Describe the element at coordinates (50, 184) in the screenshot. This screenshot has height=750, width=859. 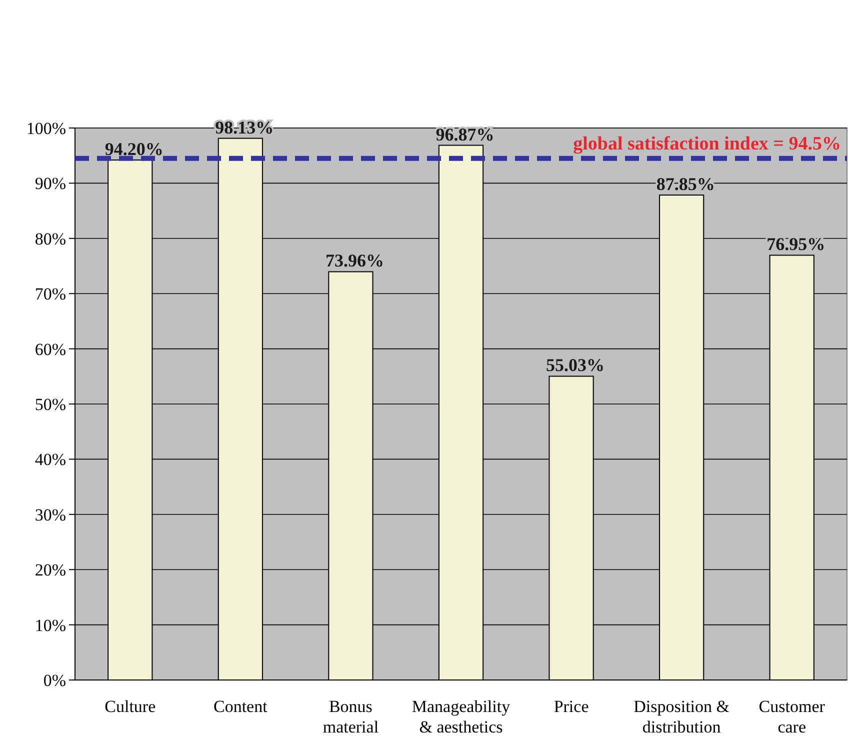
I see `y-tick-label: 90%` at that location.